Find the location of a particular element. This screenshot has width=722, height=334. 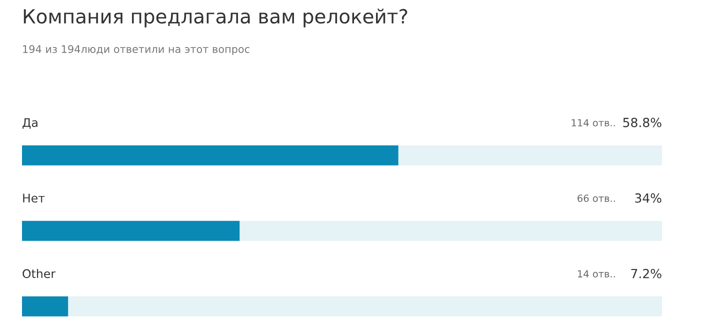

annotation: 66 отв.. is located at coordinates (596, 198).